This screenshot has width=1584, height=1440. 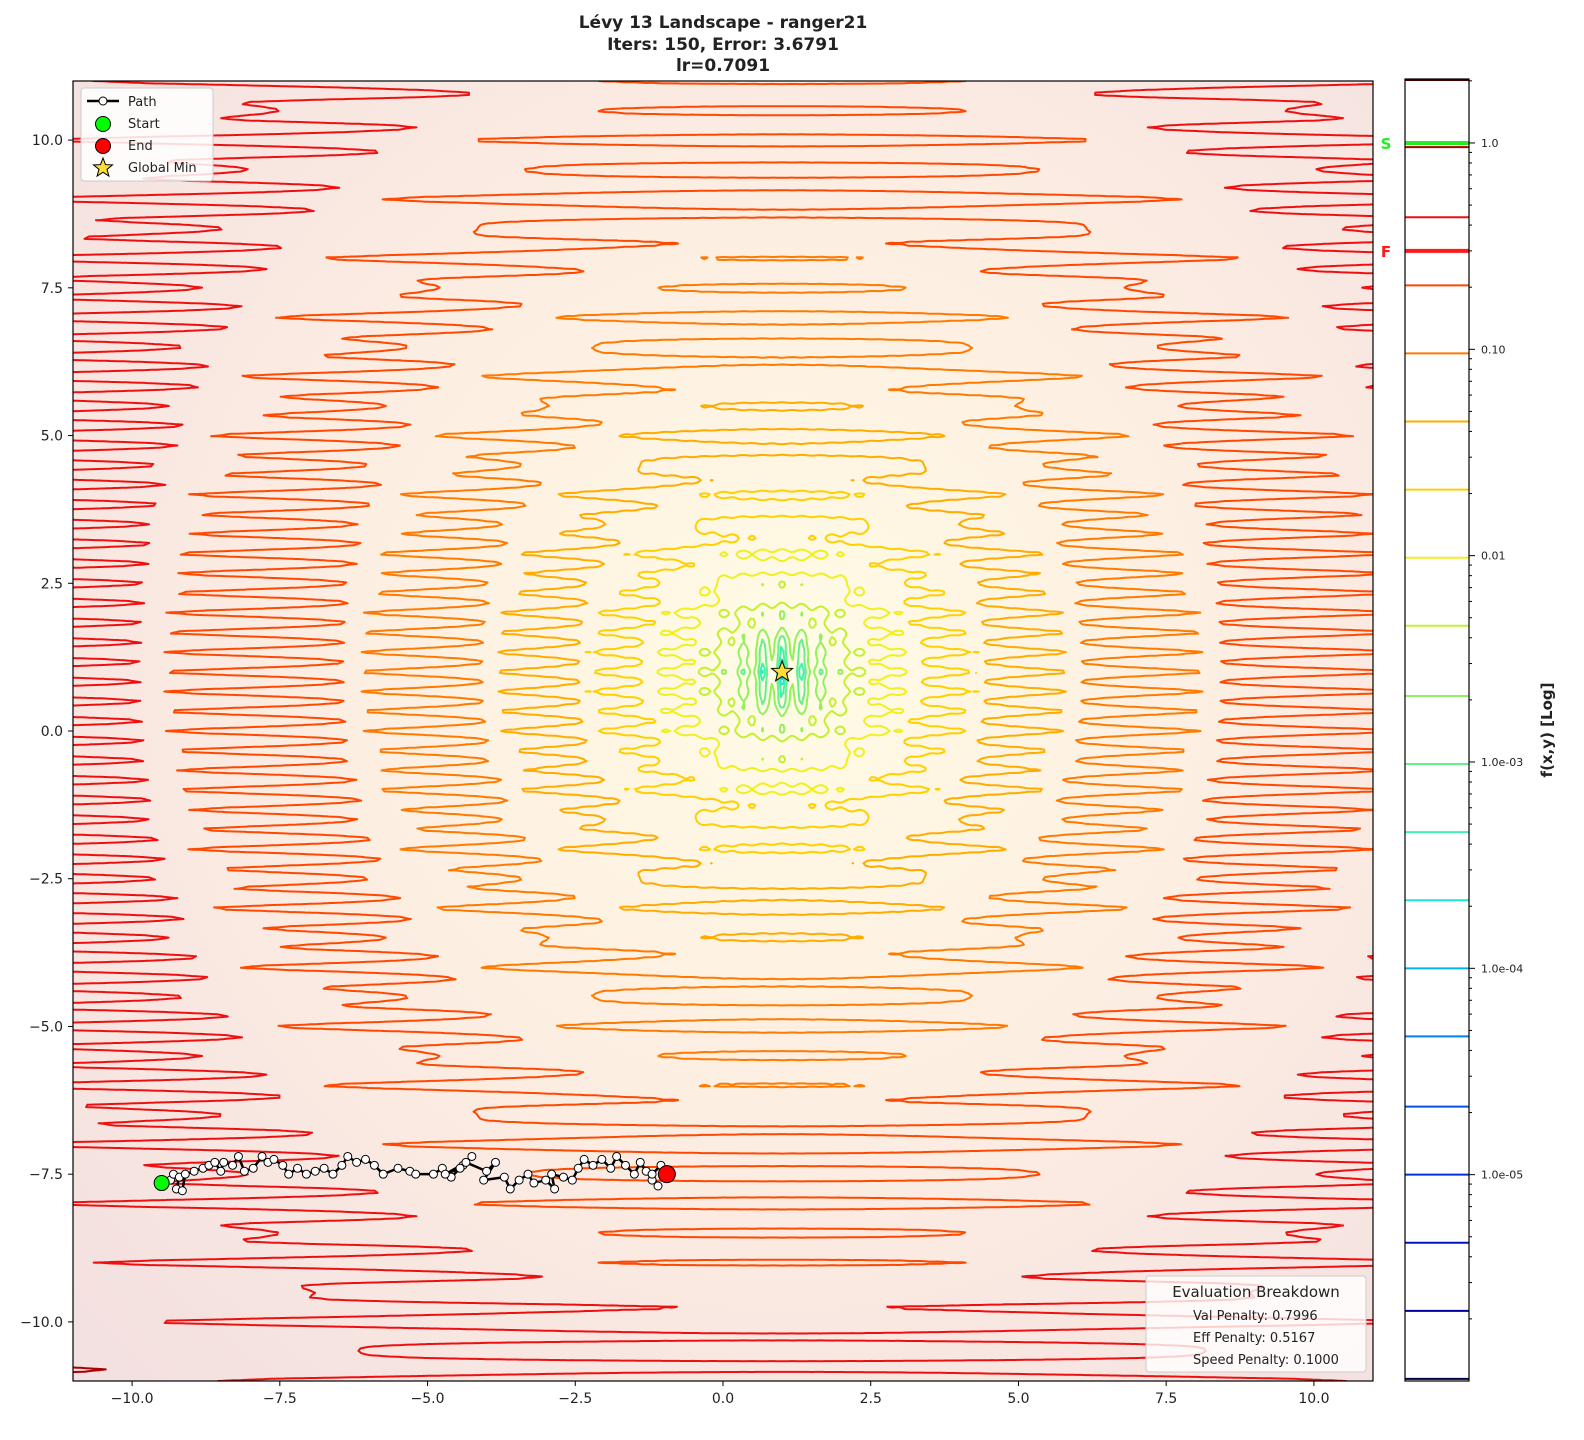 What do you see at coordinates (52, 732) in the screenshot?
I see `y-tick-label: 0.0` at bounding box center [52, 732].